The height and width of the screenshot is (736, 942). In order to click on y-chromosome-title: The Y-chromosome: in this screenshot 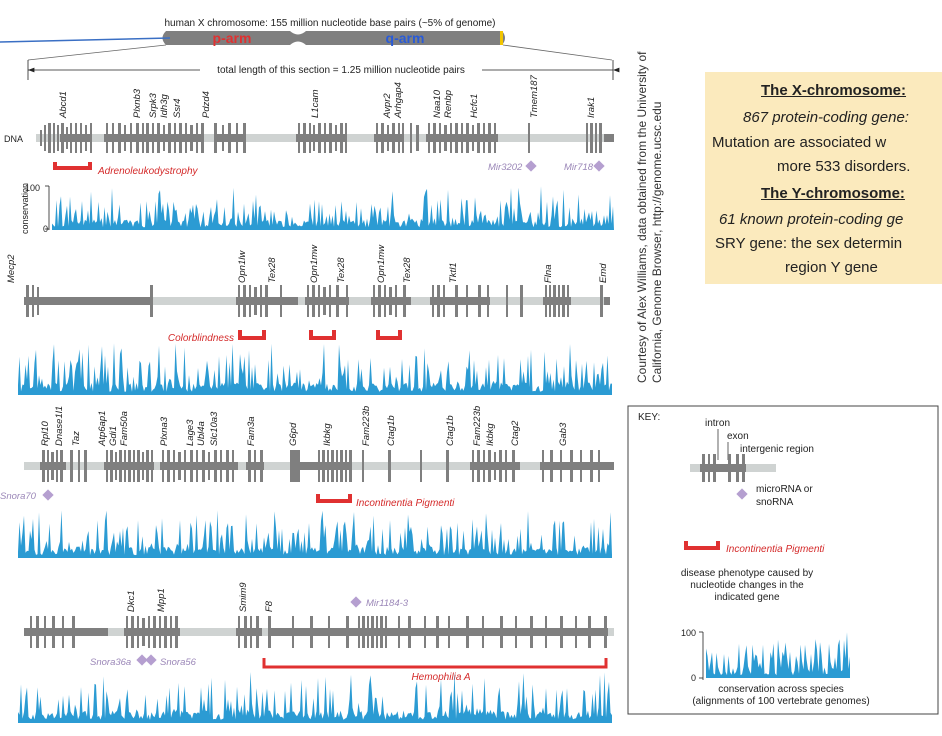, I will do `click(833, 193)`.